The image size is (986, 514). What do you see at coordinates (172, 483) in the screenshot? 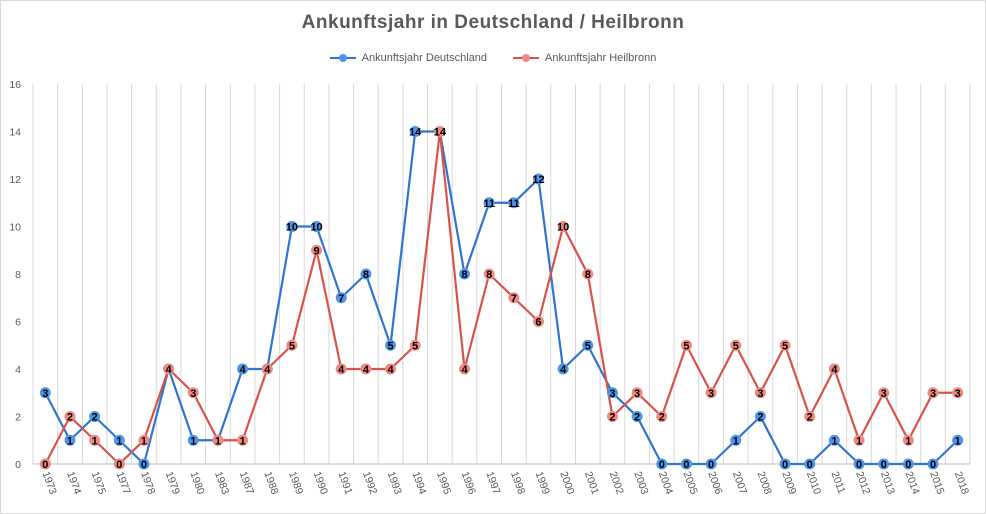
I see `x-tick-label: 1979` at bounding box center [172, 483].